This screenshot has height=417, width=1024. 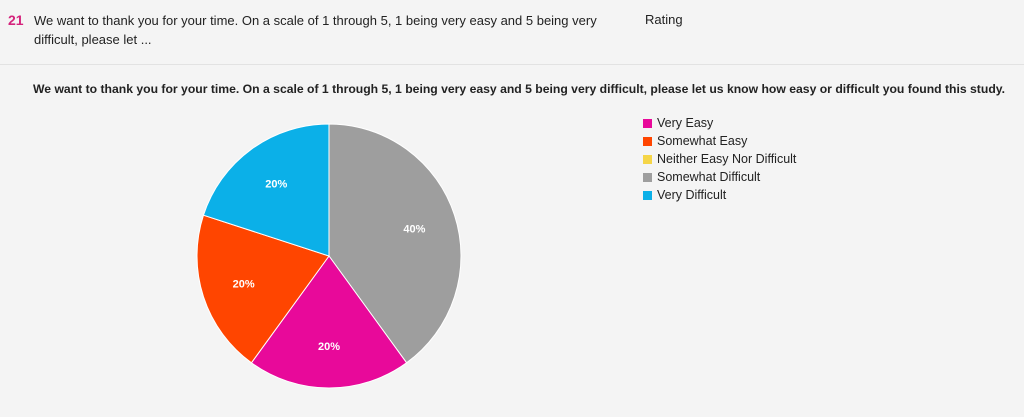 I want to click on legend-item: Very Easy, so click(x=719, y=123).